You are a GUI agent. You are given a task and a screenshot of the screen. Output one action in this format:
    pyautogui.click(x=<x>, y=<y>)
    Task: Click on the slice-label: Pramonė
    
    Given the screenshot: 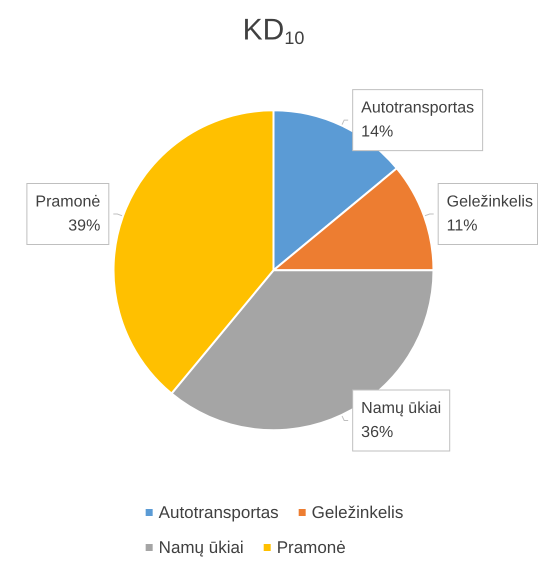 What is the action you would take?
    pyautogui.click(x=67, y=202)
    